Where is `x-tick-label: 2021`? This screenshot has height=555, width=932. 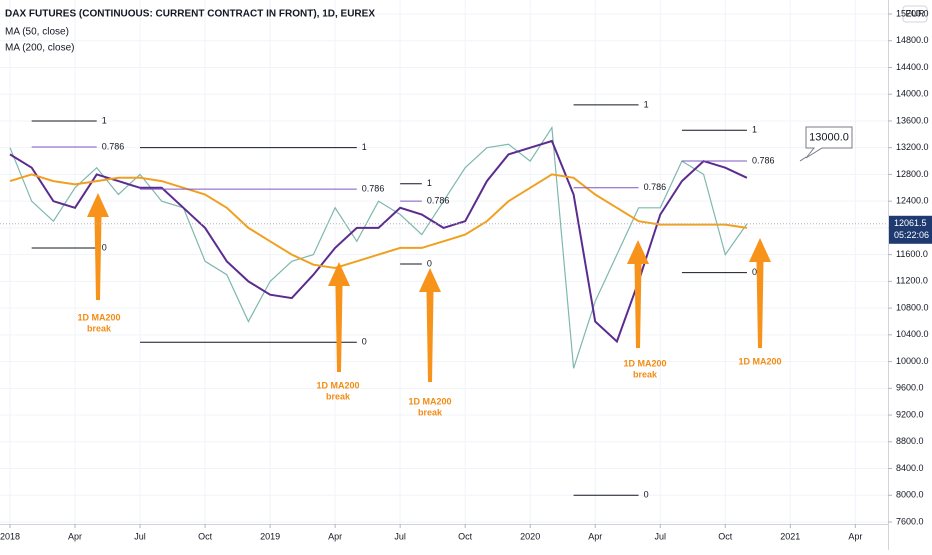 x-tick-label: 2021 is located at coordinates (790, 536).